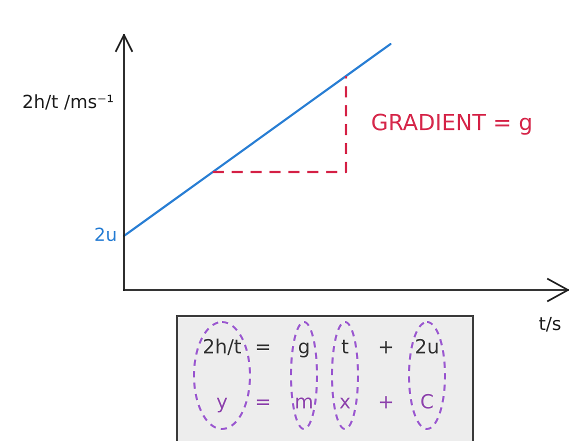 This screenshot has width=573, height=441. Describe the element at coordinates (321, 348) in the screenshot. I see `text: 2h/t = g t + 2u` at that location.